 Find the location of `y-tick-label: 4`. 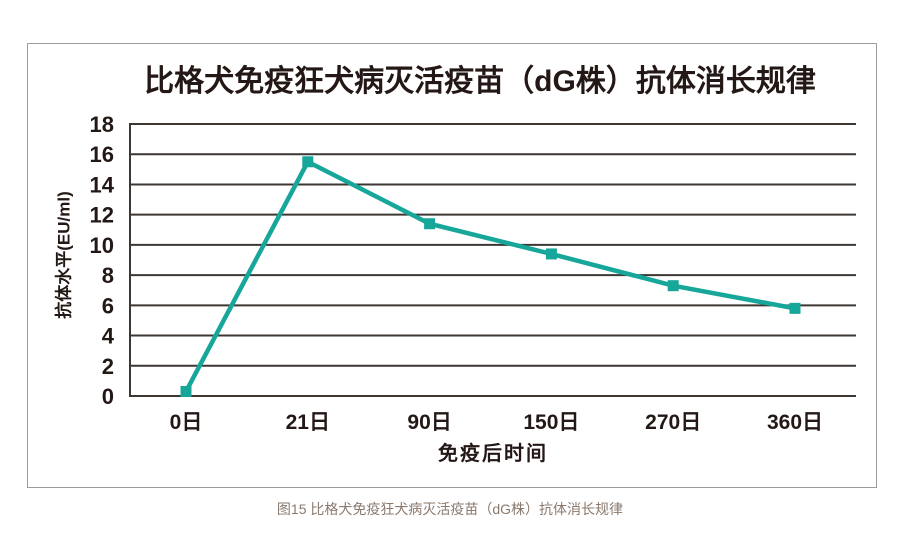

y-tick-label: 4 is located at coordinates (108, 336).